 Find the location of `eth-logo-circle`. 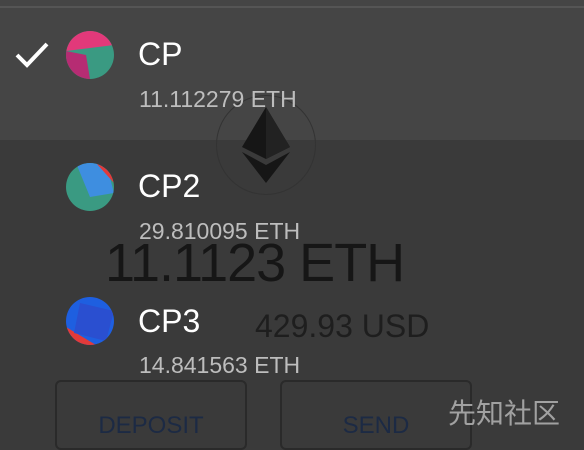

eth-logo-circle is located at coordinates (266, 145).